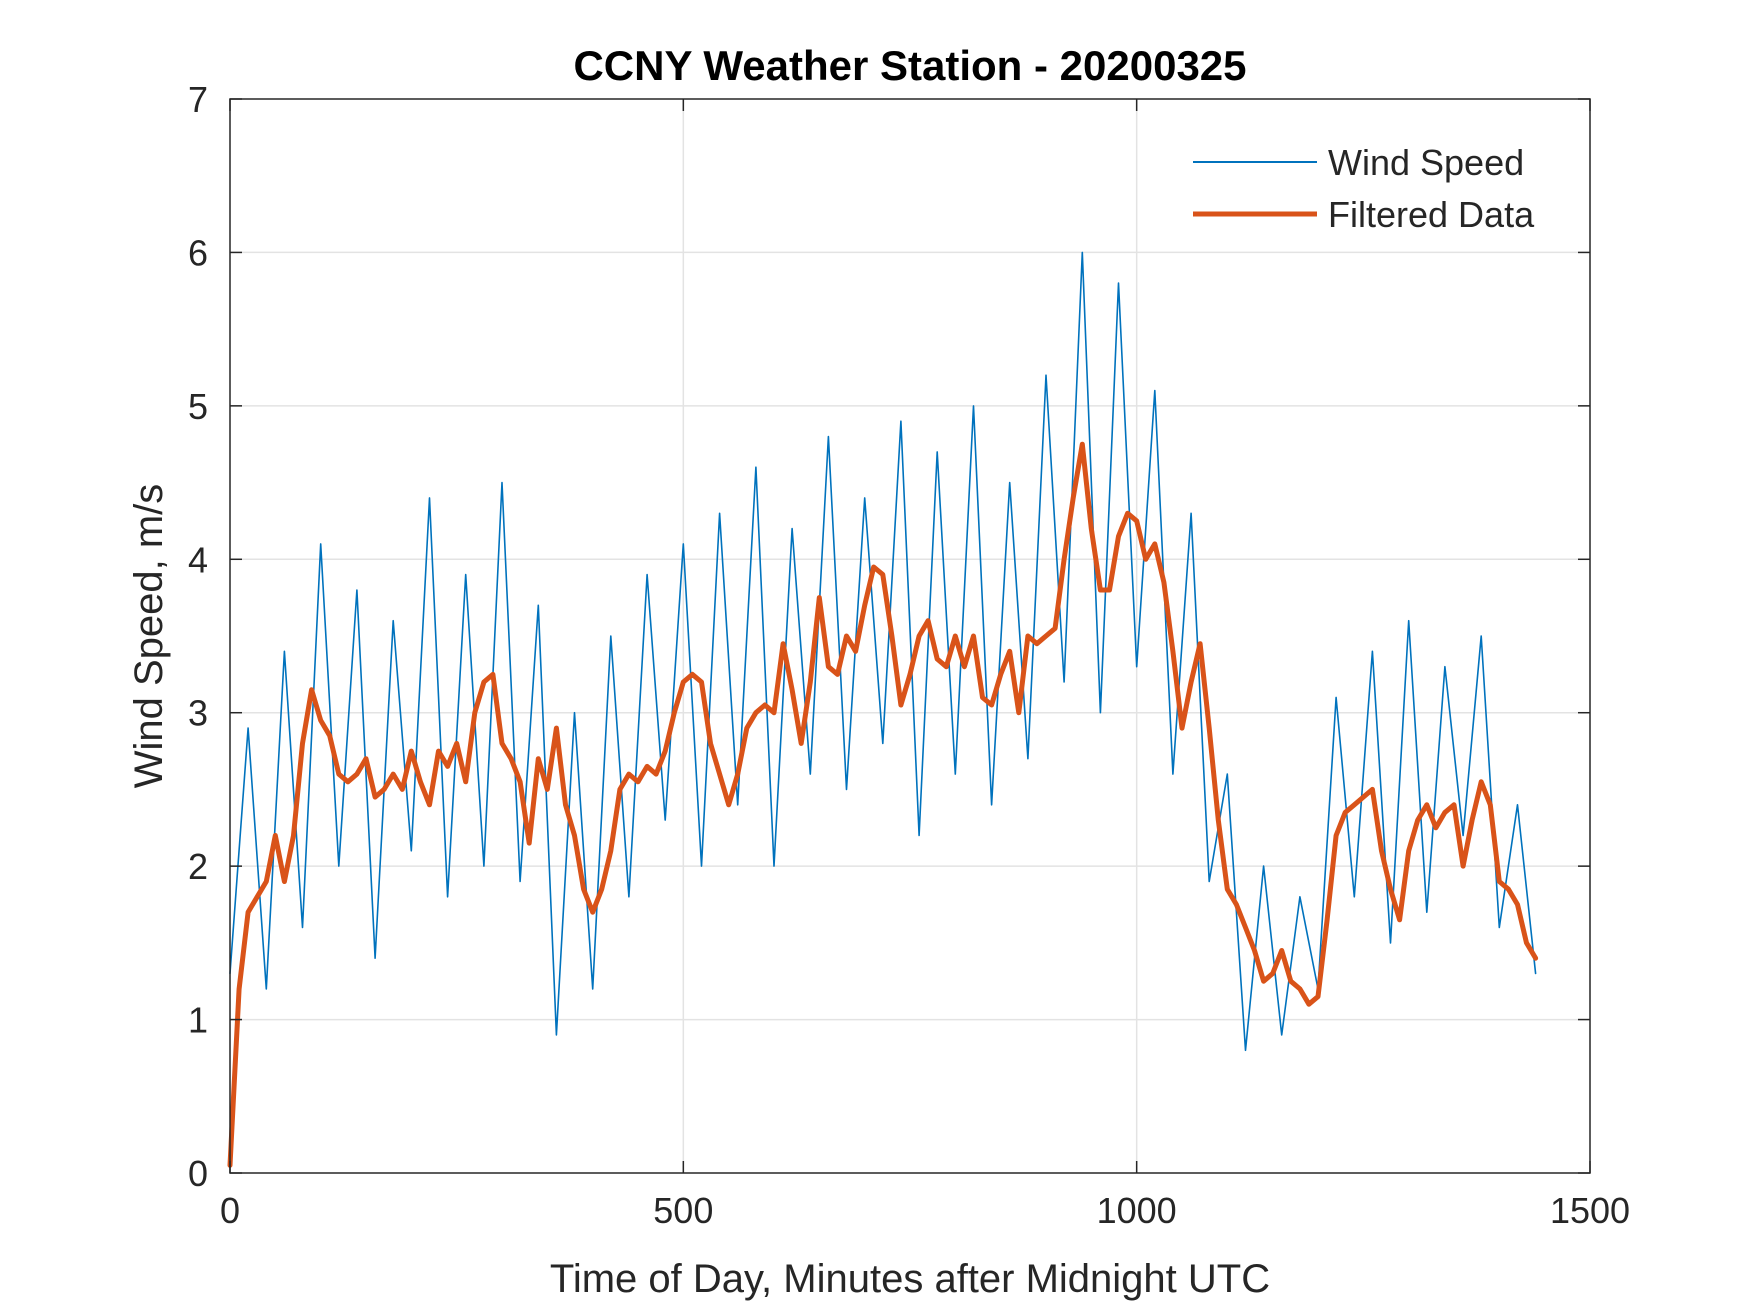 The width and height of the screenshot is (1750, 1313). Describe the element at coordinates (198, 1020) in the screenshot. I see `y-tick-label: 1` at that location.